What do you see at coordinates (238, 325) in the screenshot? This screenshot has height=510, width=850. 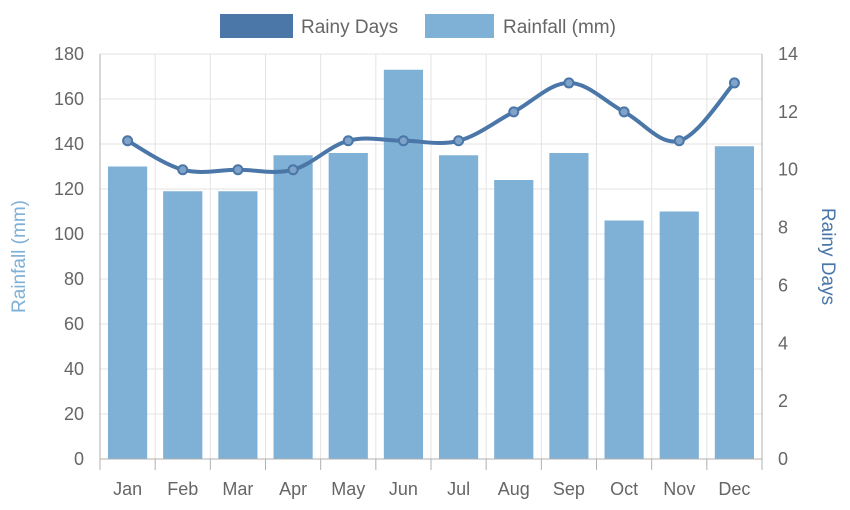 I see `bar-mar` at bounding box center [238, 325].